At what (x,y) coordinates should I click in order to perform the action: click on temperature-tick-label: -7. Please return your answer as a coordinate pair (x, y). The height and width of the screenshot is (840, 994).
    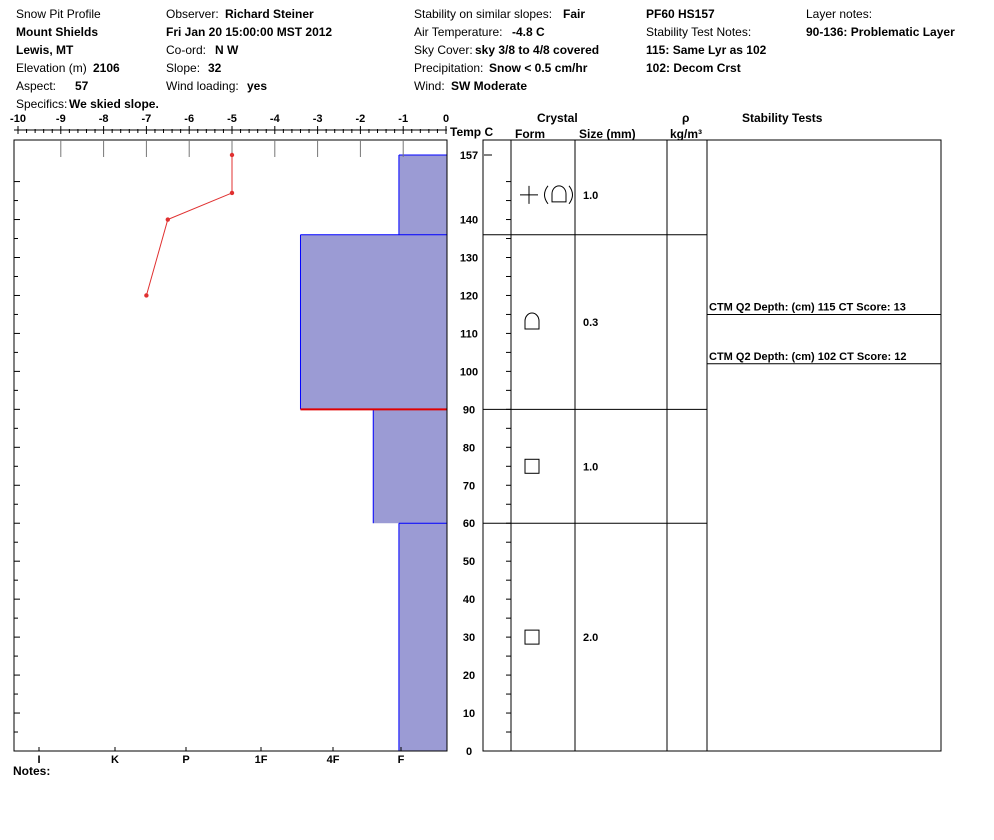
    Looking at the image, I should click on (147, 119).